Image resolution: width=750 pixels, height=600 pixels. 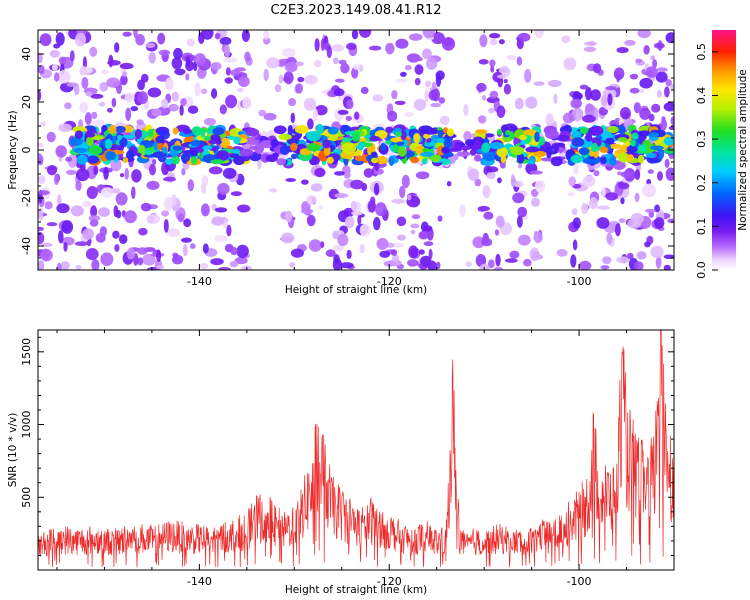 I want to click on heatmap-x-axis-label: Height of straight line (km), so click(x=356, y=290).